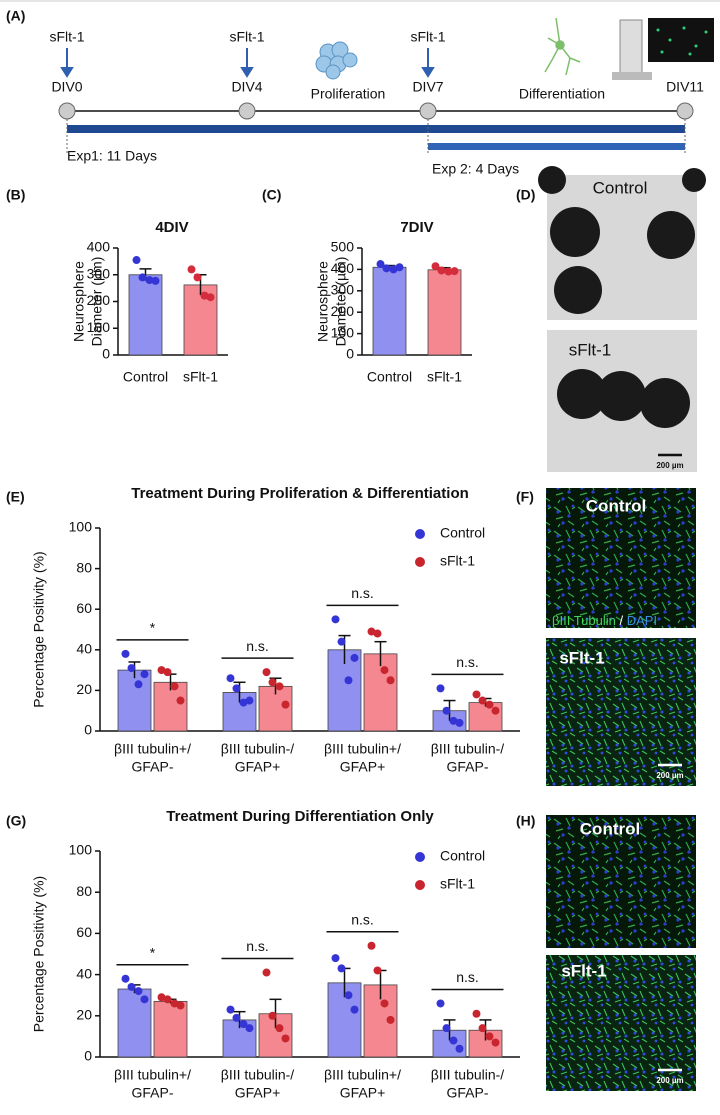 Image resolution: width=720 pixels, height=1115 pixels. I want to click on y-tick-label: 400, so click(343, 268).